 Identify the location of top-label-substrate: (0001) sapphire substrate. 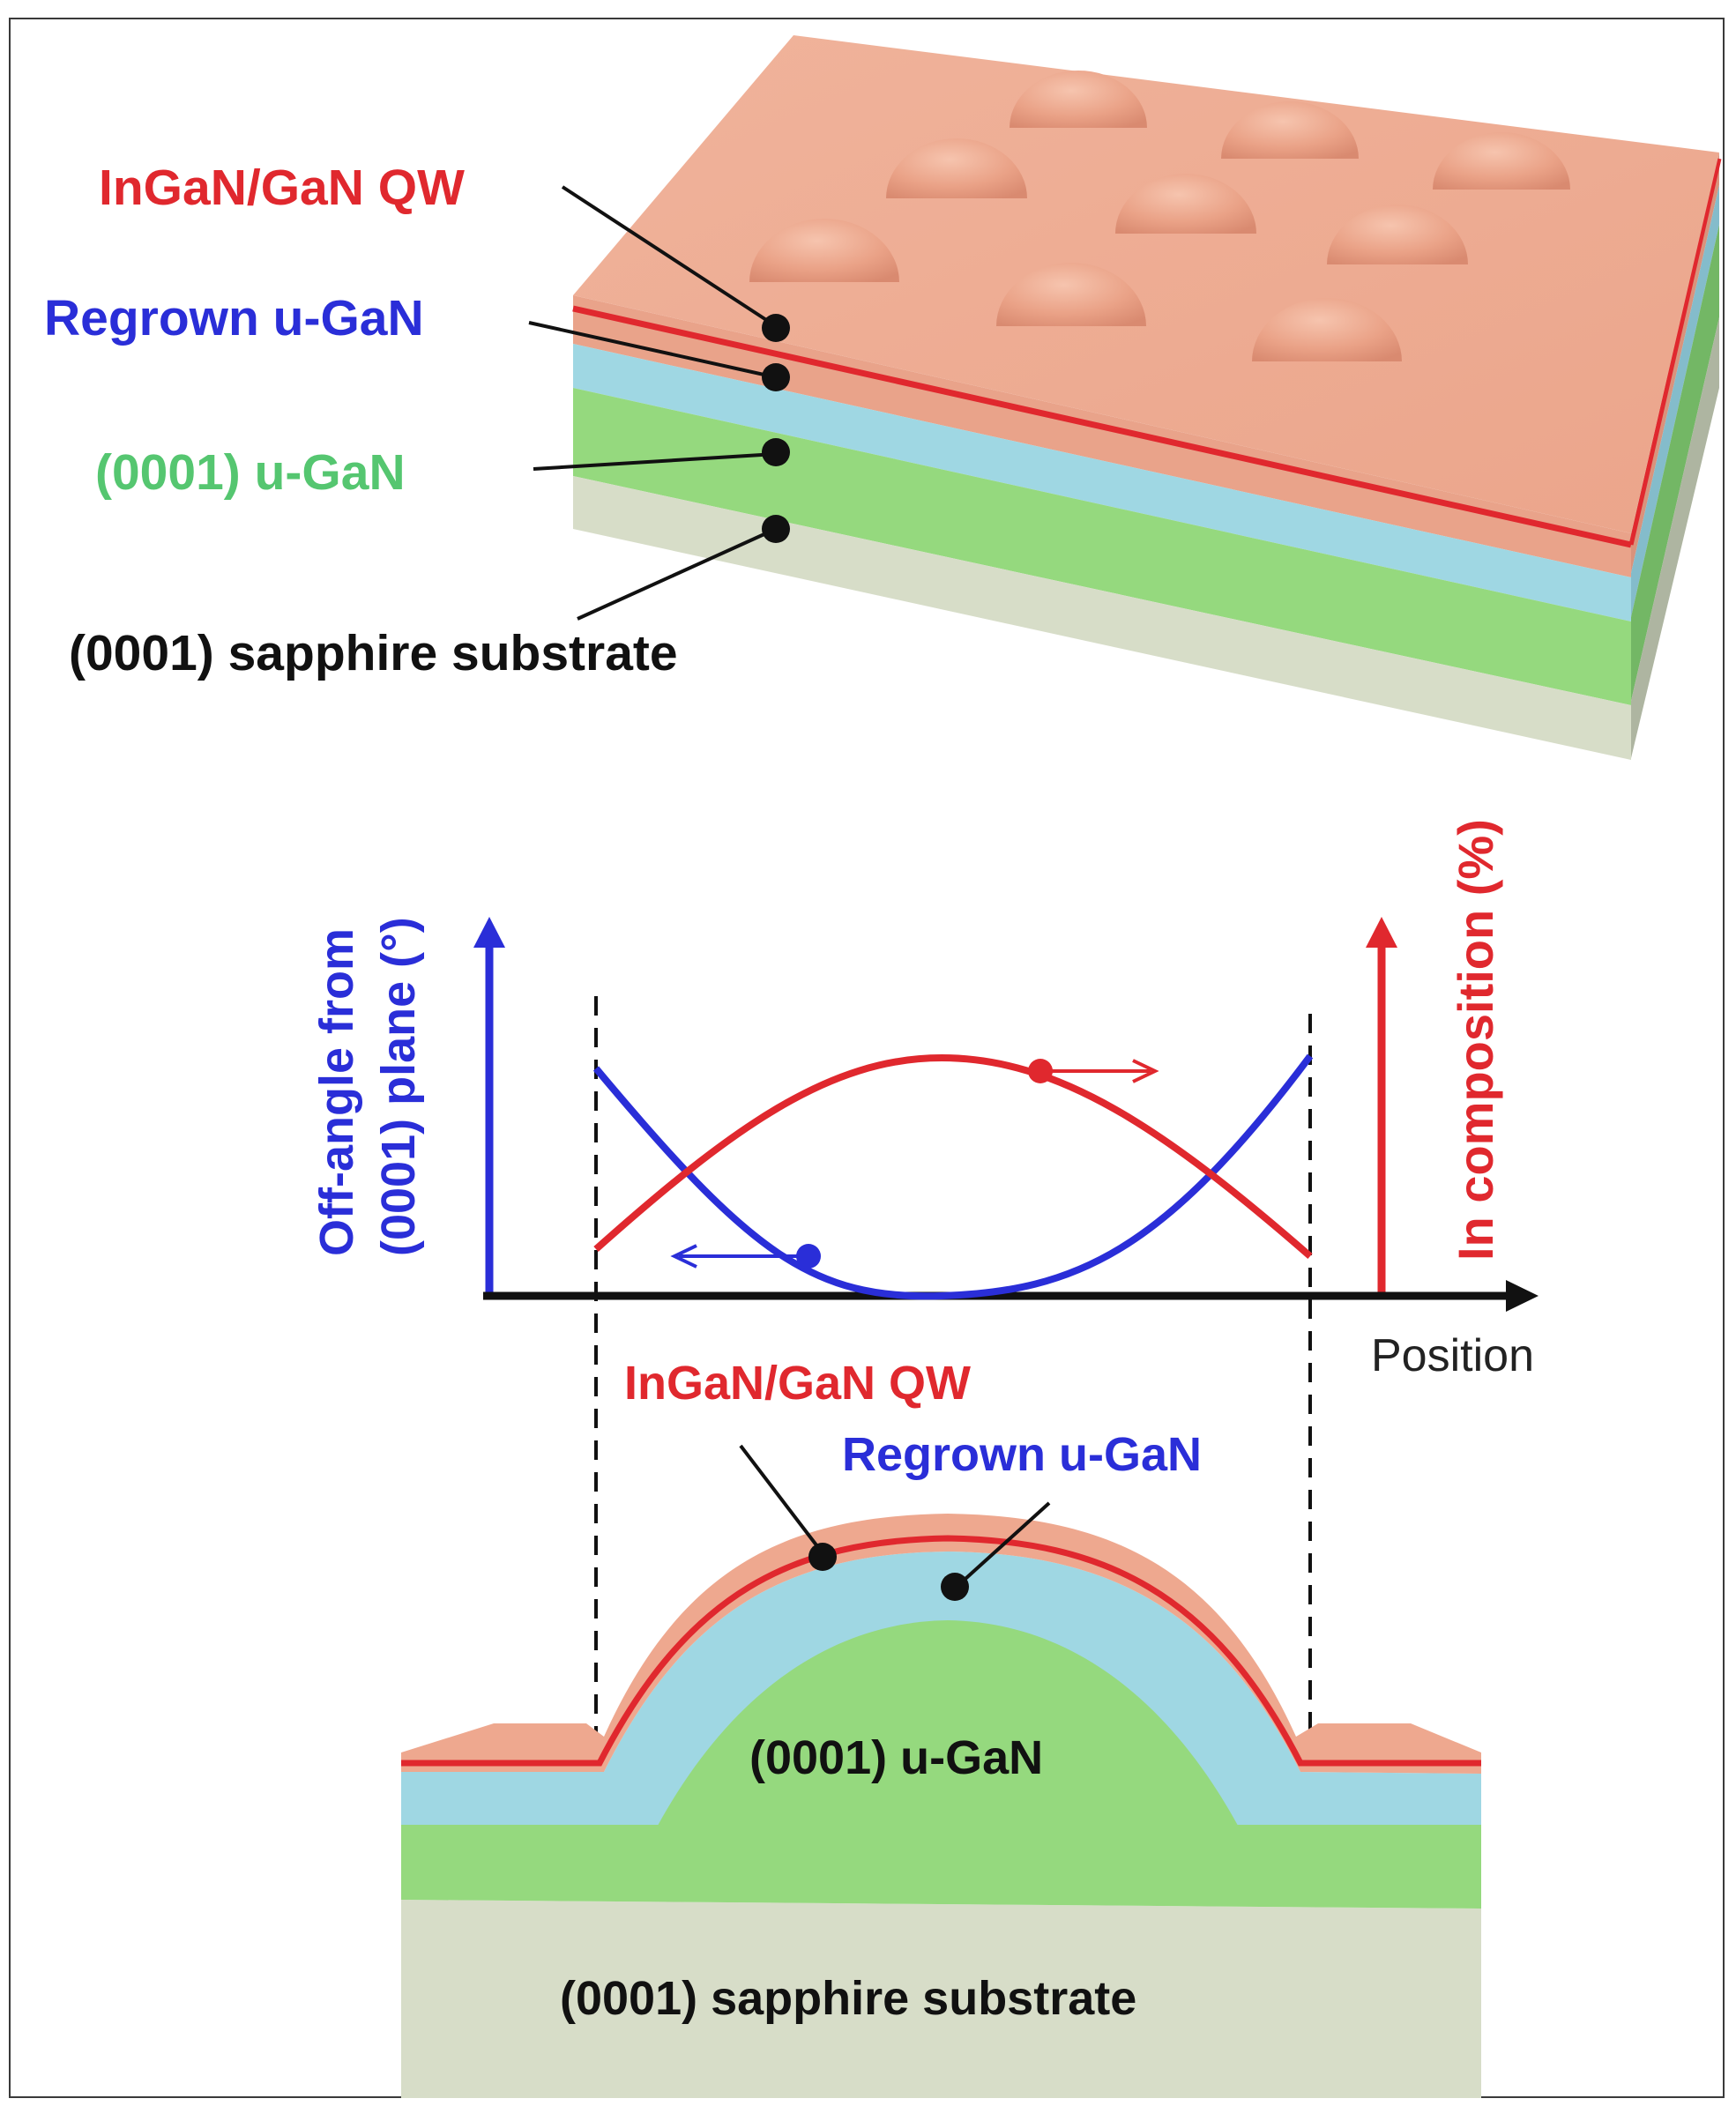
(373, 653).